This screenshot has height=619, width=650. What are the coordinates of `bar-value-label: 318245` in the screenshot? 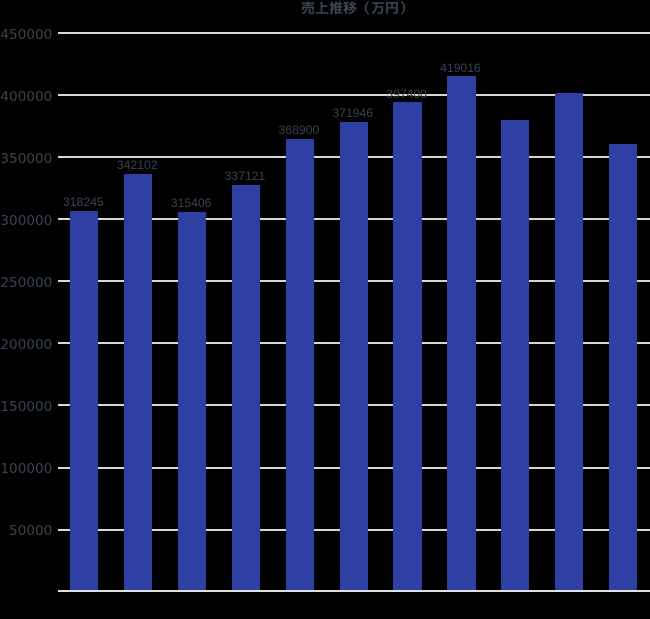 It's located at (83, 202).